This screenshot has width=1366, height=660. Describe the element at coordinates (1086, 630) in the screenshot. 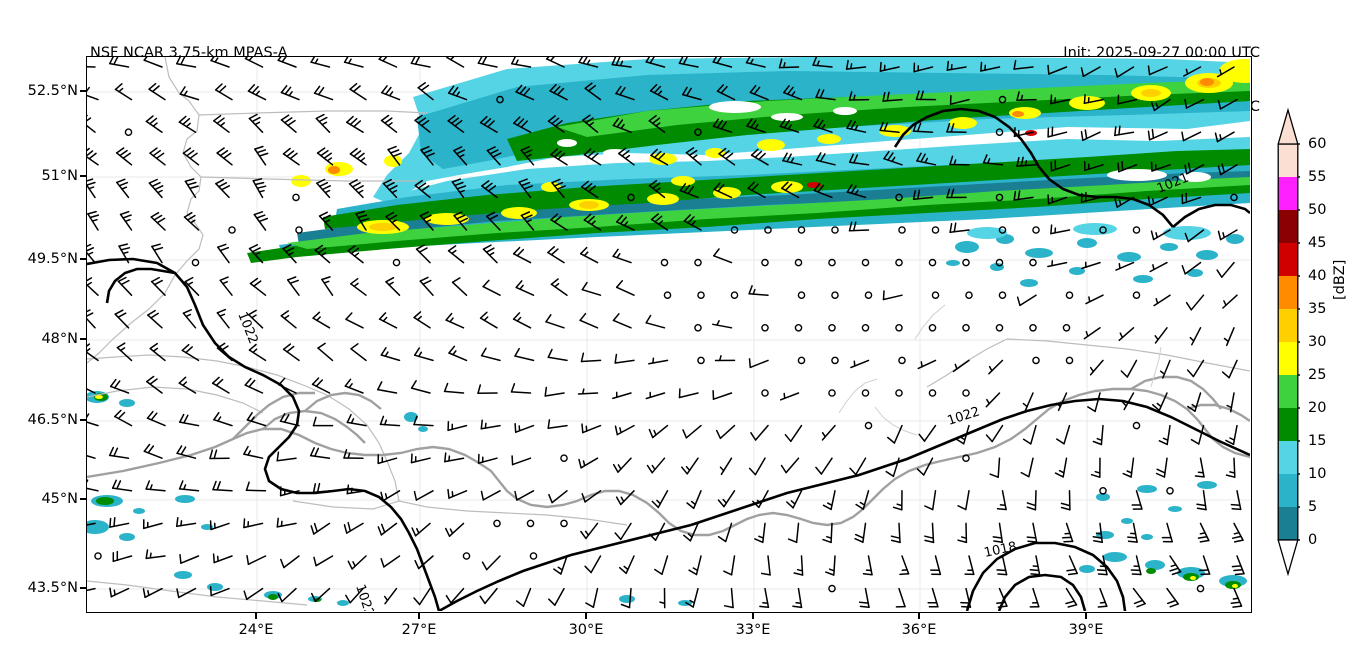

I see `longitude-tick-label: 39°E` at that location.